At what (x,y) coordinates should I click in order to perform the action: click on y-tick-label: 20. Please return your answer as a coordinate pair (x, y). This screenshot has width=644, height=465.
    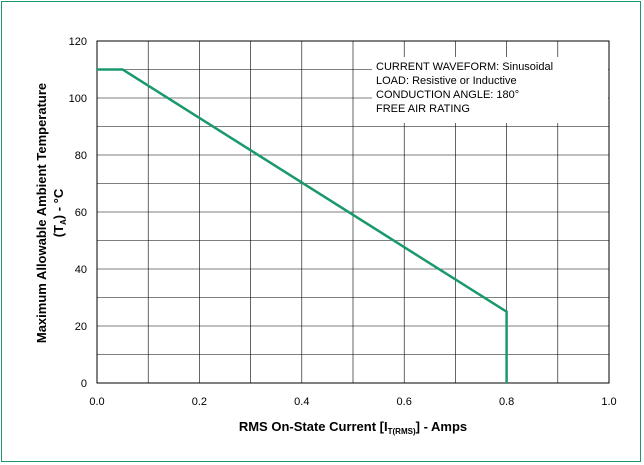
    Looking at the image, I should click on (81, 327).